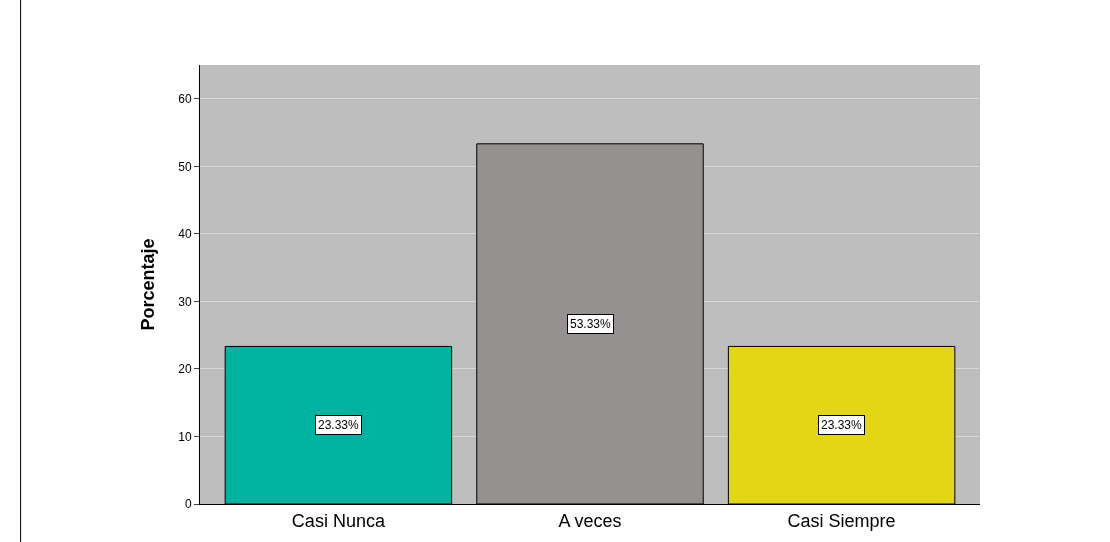  What do you see at coordinates (185, 436) in the screenshot?
I see `y-tick-label: 10` at bounding box center [185, 436].